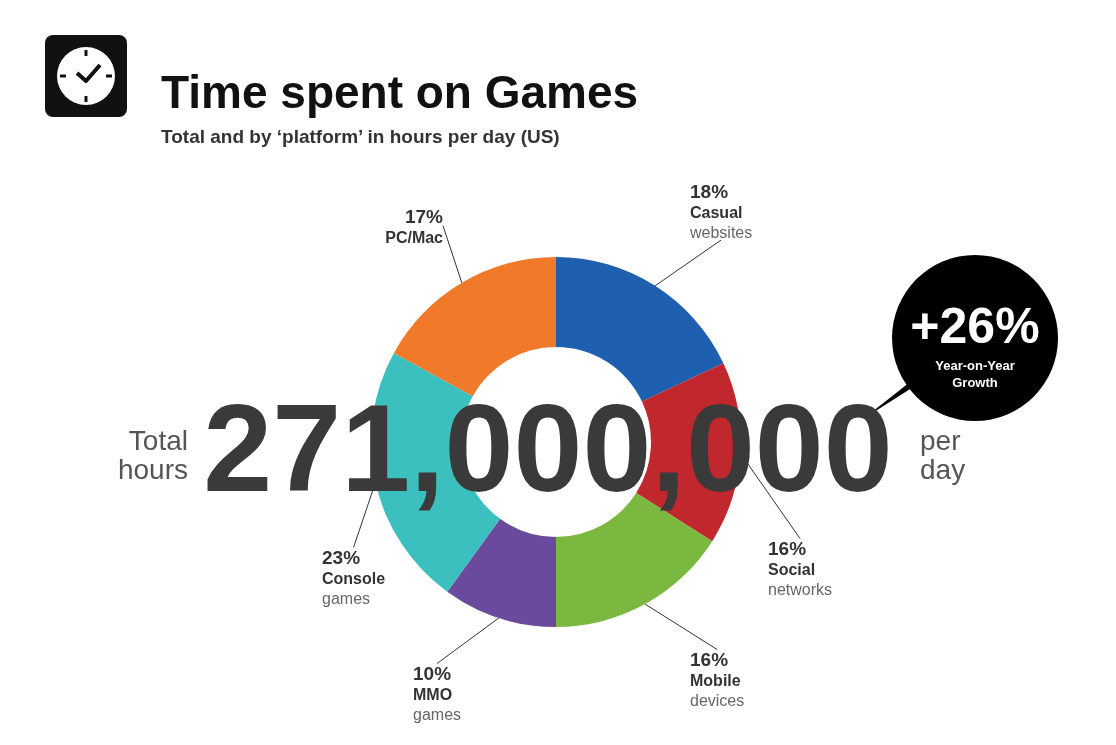 The width and height of the screenshot is (1116, 745). Describe the element at coordinates (800, 579) in the screenshot. I see `slice-label: Social networks` at that location.